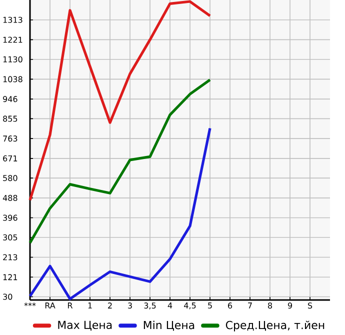 Image resolution: width=345 pixels, height=335 pixels. I want to click on x-tick-label: 2, so click(110, 305).